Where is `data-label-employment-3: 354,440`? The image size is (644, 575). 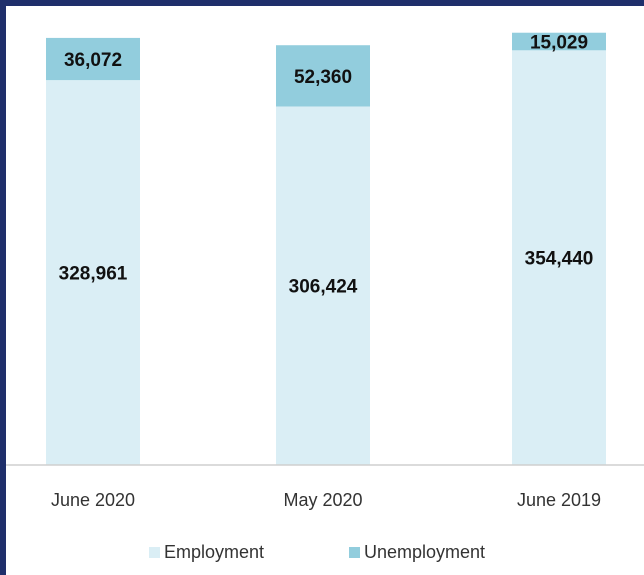 data-label-employment-3: 354,440 is located at coordinates (559, 259).